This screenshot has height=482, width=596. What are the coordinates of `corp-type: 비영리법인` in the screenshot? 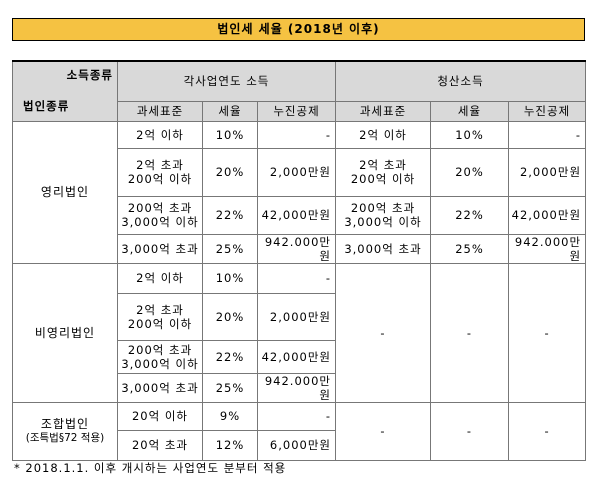 It's located at (65, 332).